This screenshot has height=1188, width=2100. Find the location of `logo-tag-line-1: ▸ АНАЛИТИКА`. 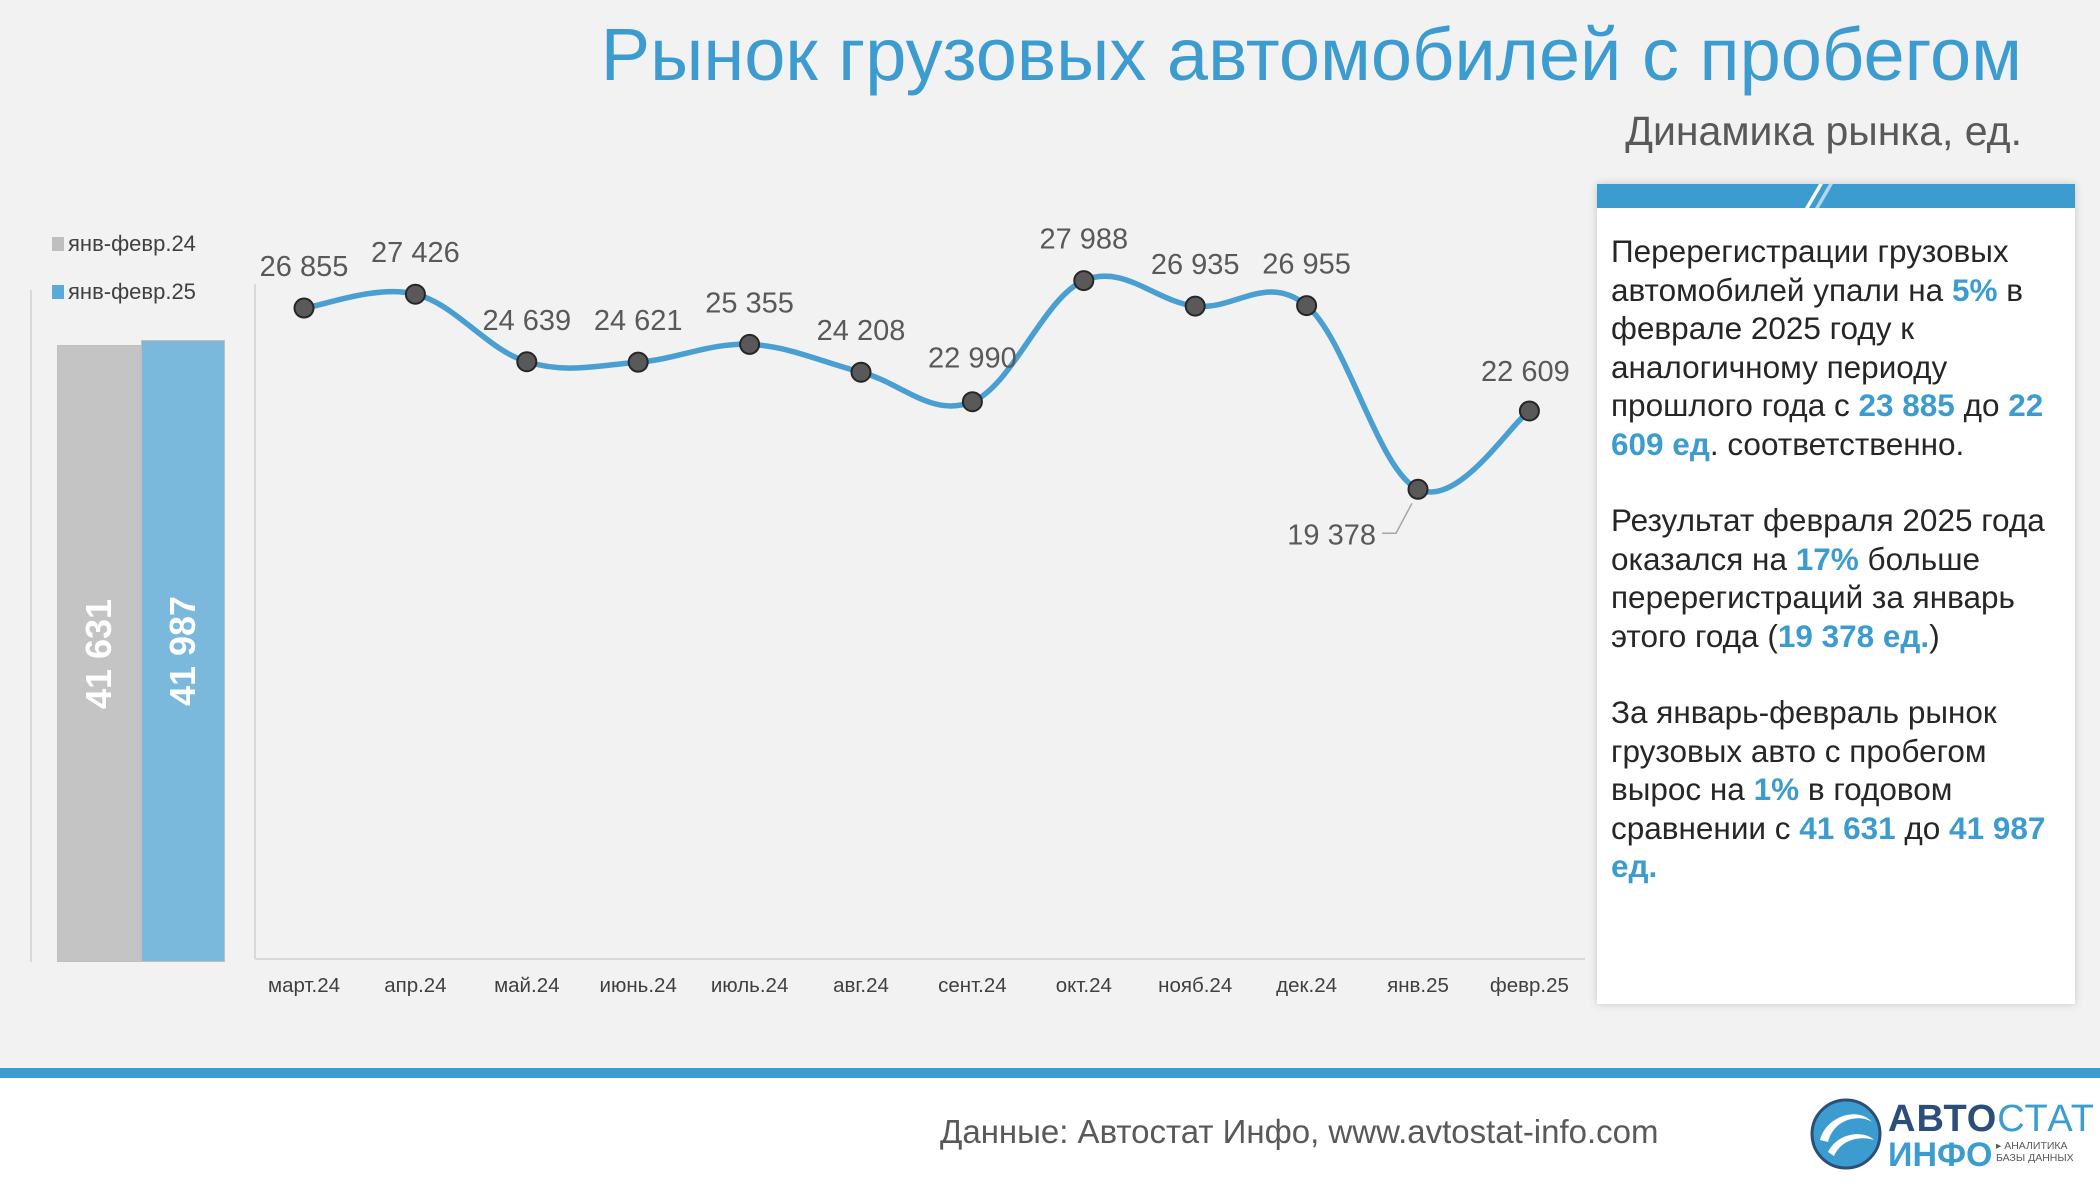

logo-tag-line-1: ▸ АНАЛИТИКА is located at coordinates (2032, 1146).